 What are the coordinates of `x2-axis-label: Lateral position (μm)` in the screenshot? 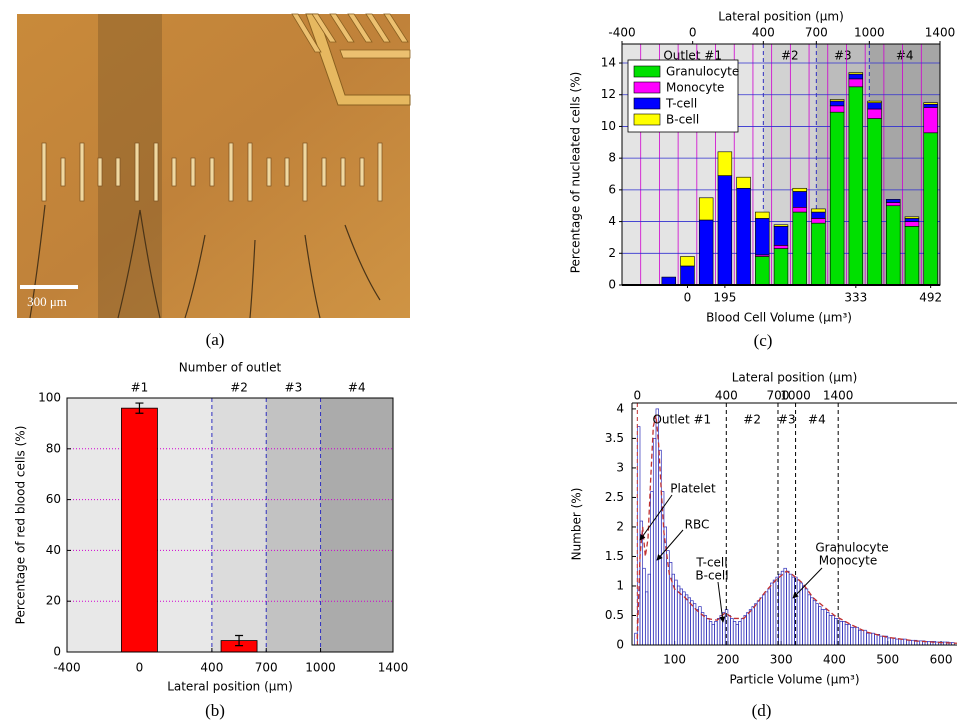 It's located at (795, 378).